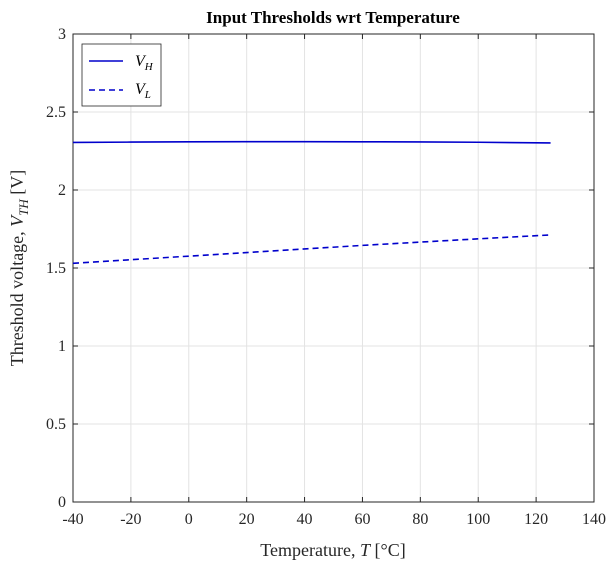 Image resolution: width=610 pixels, height=565 pixels. Describe the element at coordinates (62, 346) in the screenshot. I see `y-tick-label: 1` at that location.